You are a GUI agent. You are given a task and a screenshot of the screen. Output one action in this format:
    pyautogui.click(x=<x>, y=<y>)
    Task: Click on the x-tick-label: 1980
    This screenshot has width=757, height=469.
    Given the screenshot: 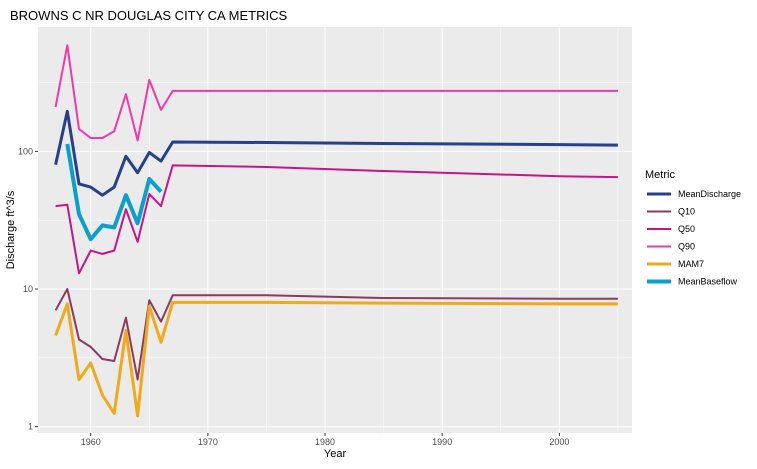 What is the action you would take?
    pyautogui.click(x=325, y=442)
    